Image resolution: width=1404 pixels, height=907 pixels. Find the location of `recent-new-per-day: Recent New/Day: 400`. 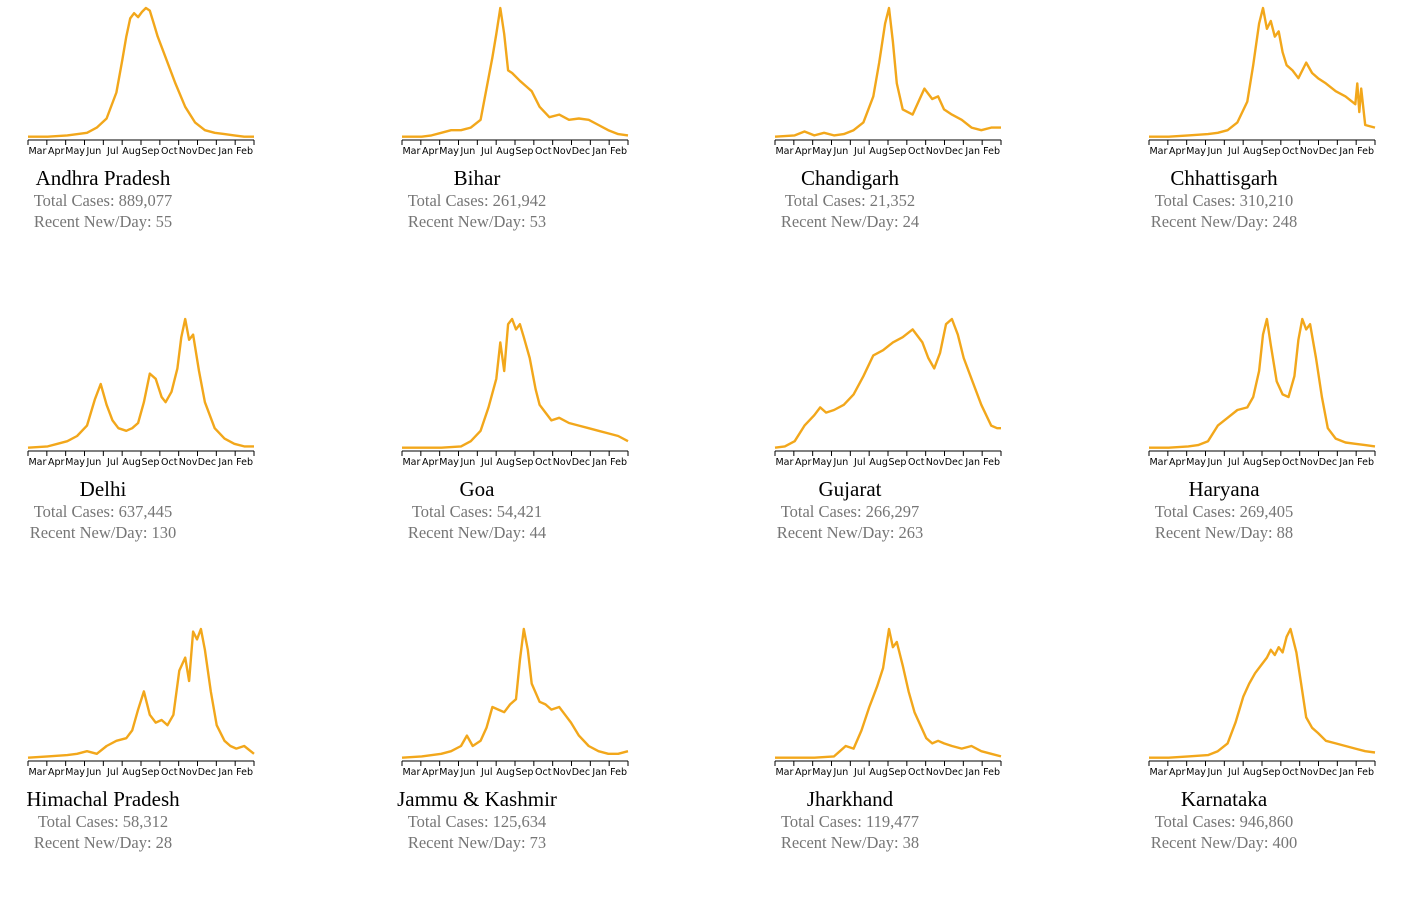

recent-new-per-day: Recent New/Day: 400 is located at coordinates (1224, 842).